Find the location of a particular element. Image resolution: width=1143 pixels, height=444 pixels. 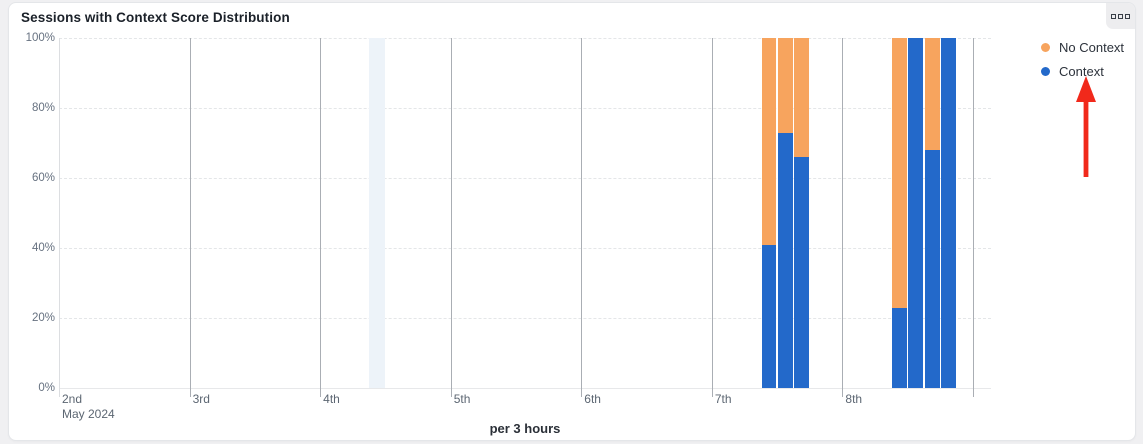

legend-item-no-context: No Context is located at coordinates (1082, 47).